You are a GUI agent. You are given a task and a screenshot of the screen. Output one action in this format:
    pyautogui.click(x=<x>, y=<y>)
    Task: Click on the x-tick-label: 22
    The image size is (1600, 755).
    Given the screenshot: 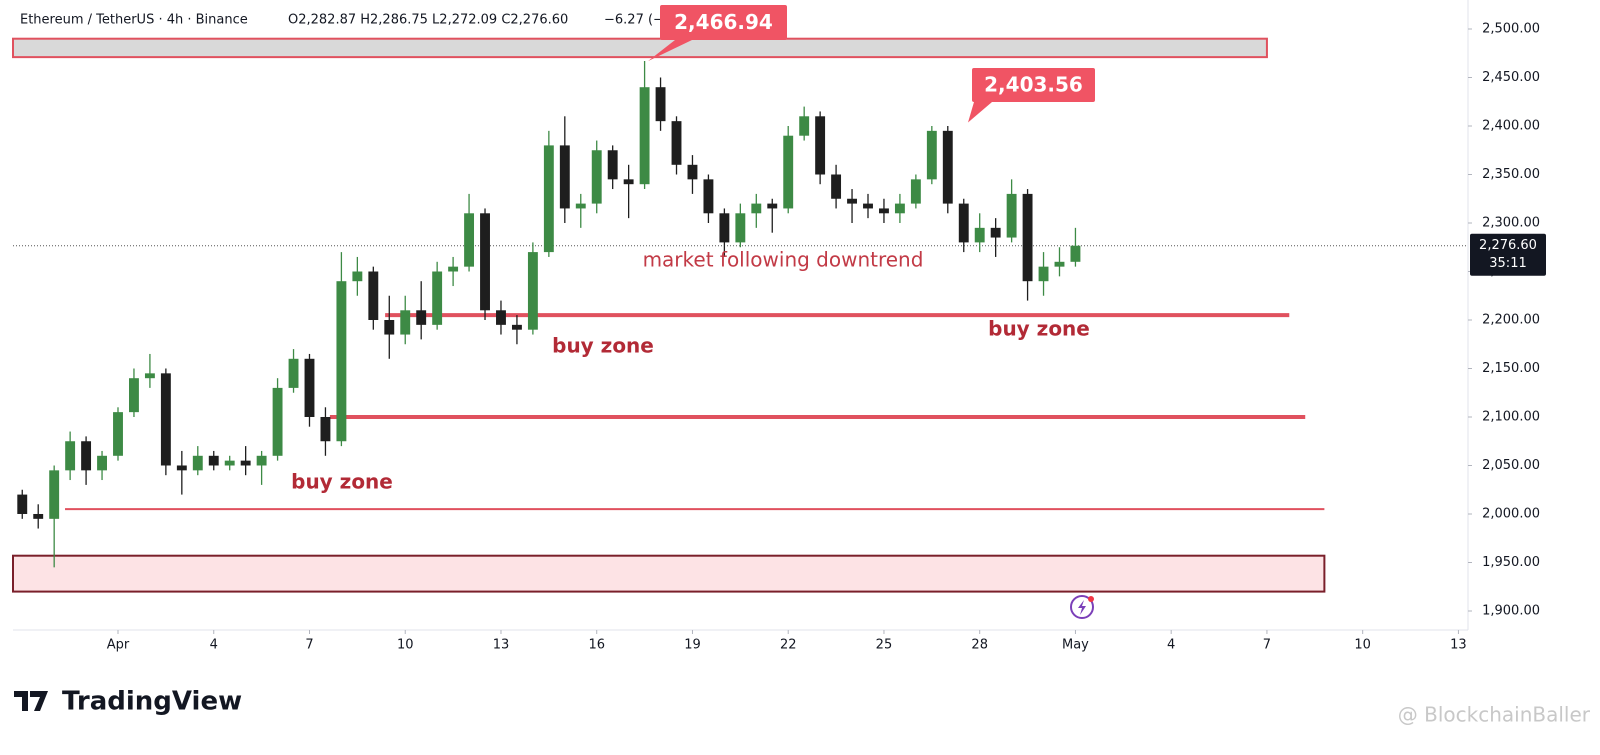 What is the action you would take?
    pyautogui.click(x=788, y=645)
    